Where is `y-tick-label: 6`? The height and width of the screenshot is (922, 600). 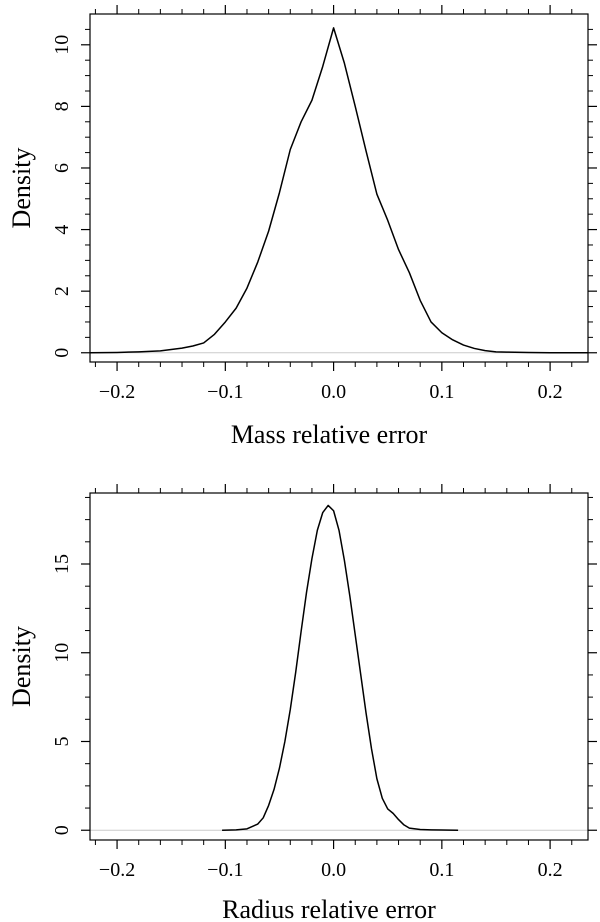
y-tick-label: 6 is located at coordinates (62, 168).